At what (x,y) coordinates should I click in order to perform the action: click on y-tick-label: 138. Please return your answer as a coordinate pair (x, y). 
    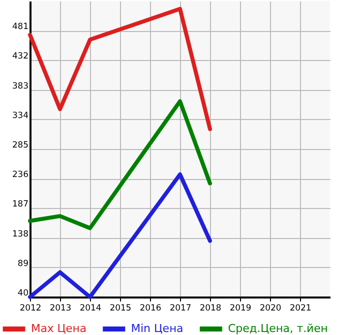
    Looking at the image, I should click on (20, 234).